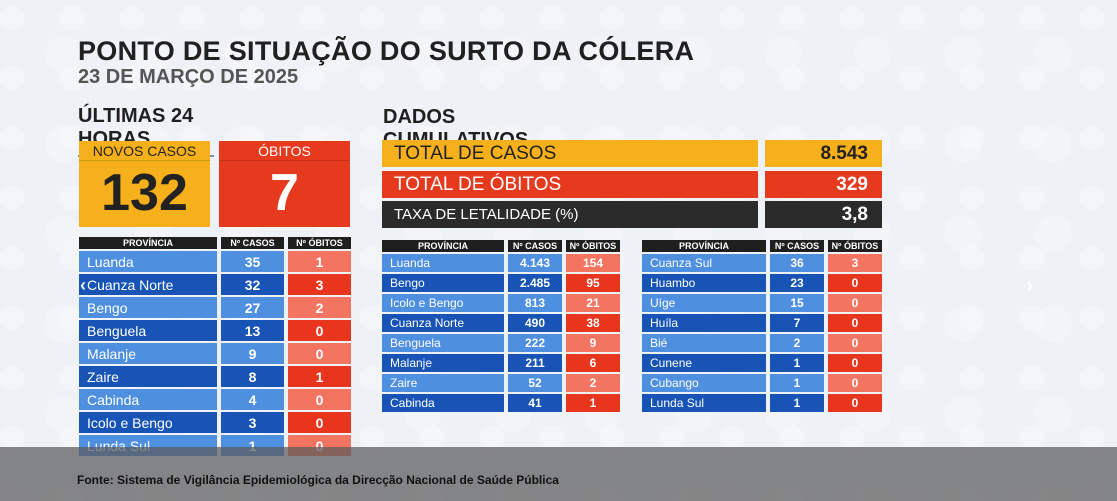  Describe the element at coordinates (443, 263) in the screenshot. I see `province-cell: Luanda` at that location.